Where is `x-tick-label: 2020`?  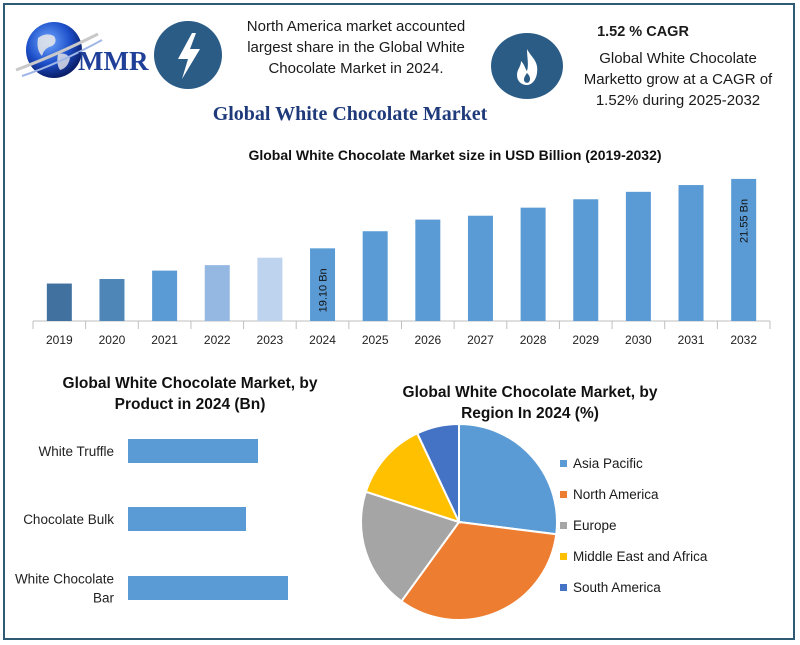
x-tick-label: 2020 is located at coordinates (112, 340).